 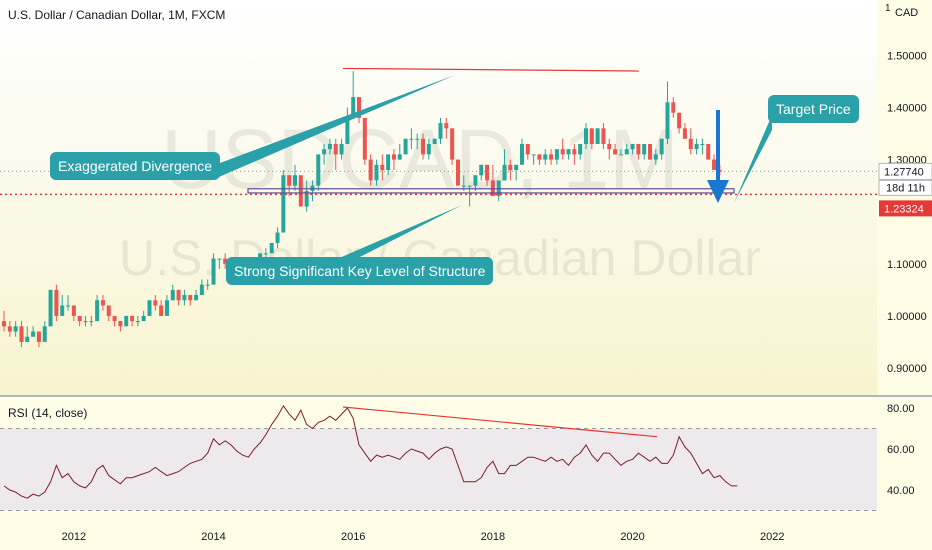 What do you see at coordinates (753, 159) in the screenshot?
I see `target-pointer` at bounding box center [753, 159].